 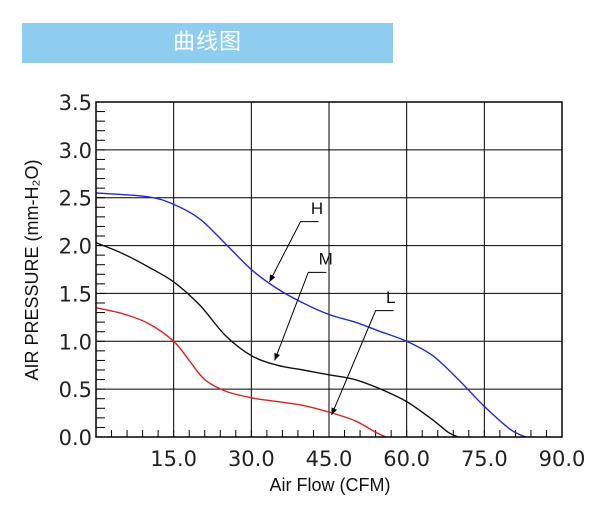 What do you see at coordinates (241, 372) in the screenshot?
I see `curve-l` at bounding box center [241, 372].